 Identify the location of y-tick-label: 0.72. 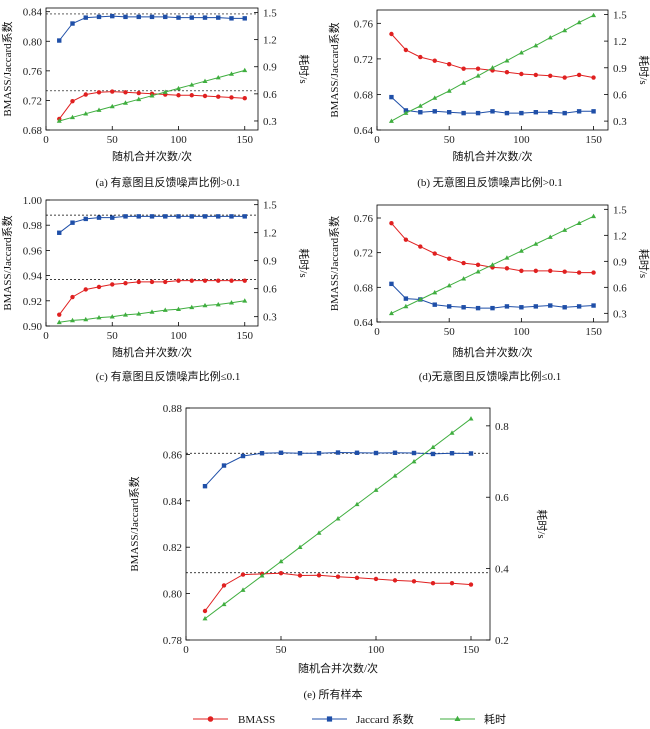
(32, 101).